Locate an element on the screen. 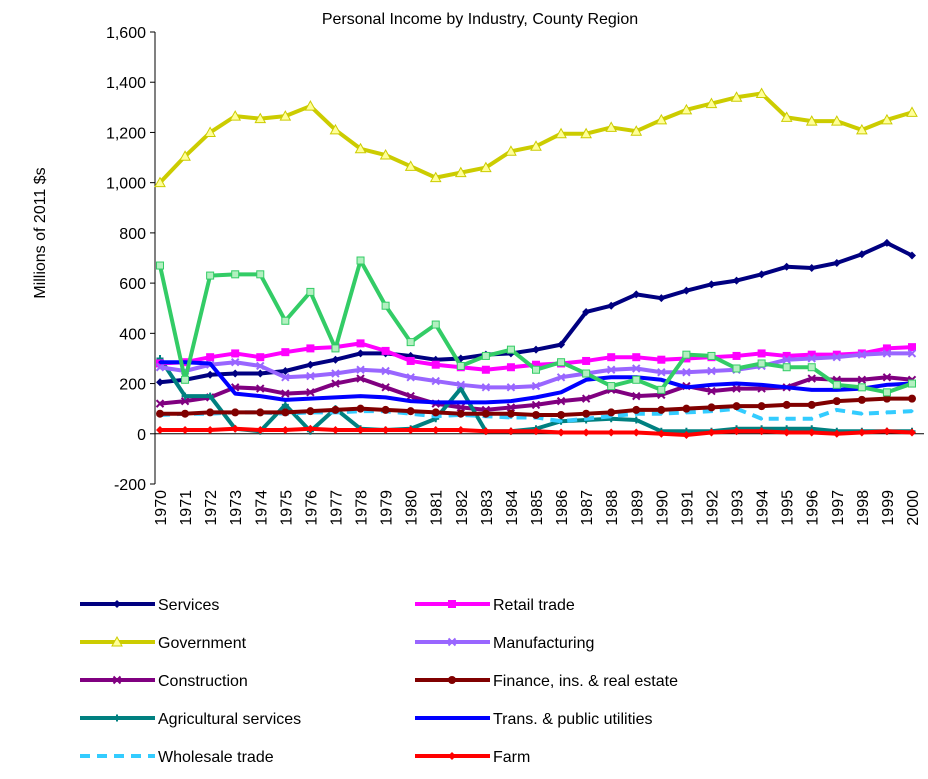 Image resolution: width=928 pixels, height=779 pixels. y-tick-label: 400 is located at coordinates (132, 334).